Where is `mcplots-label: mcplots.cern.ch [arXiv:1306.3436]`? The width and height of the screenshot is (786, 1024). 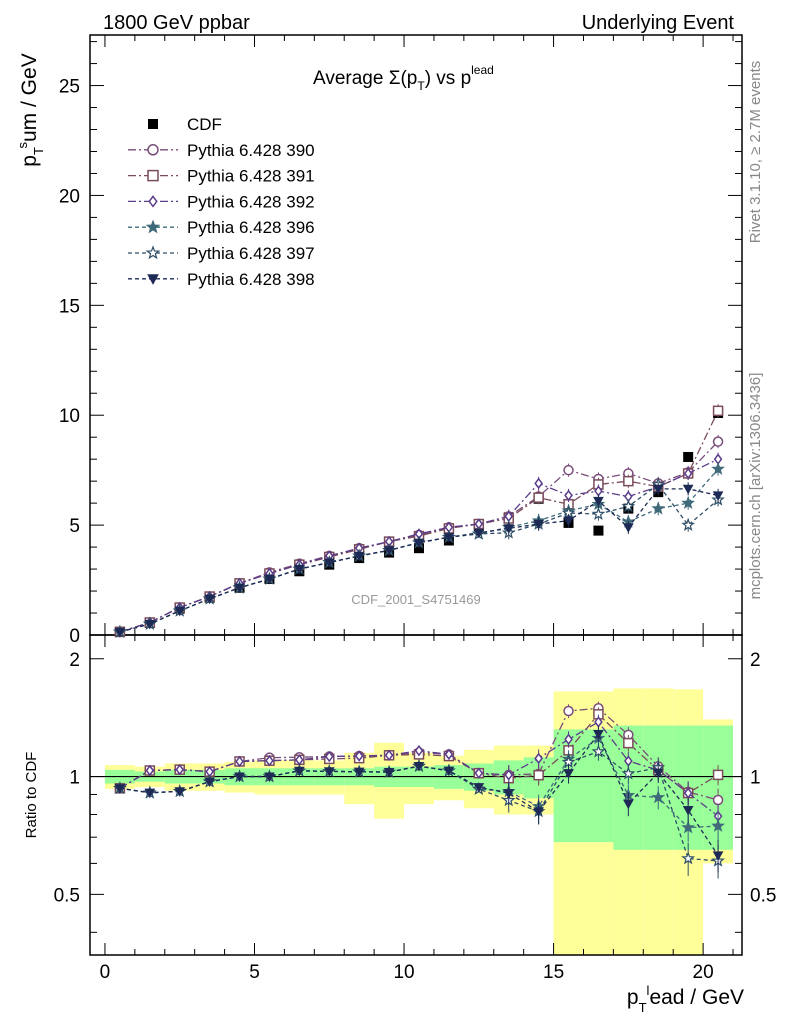
mcplots-label: mcplots.cern.ch [arXiv:1306.3436] is located at coordinates (755, 486).